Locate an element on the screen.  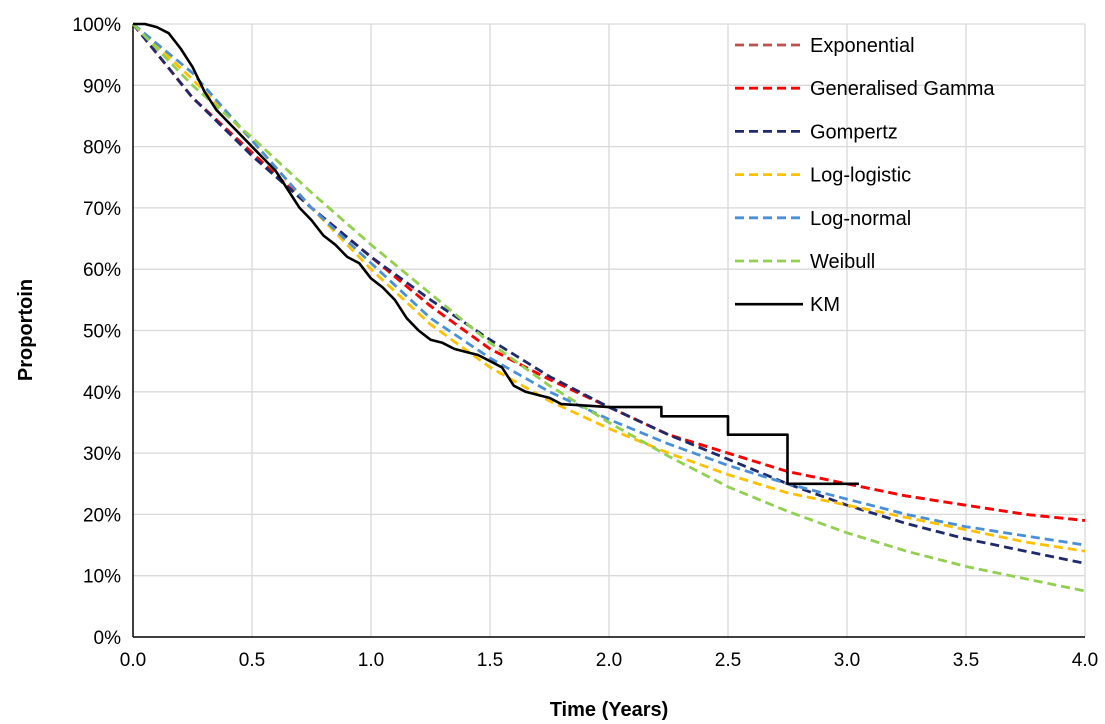
legend-label-weibull: Weibull is located at coordinates (842, 262).